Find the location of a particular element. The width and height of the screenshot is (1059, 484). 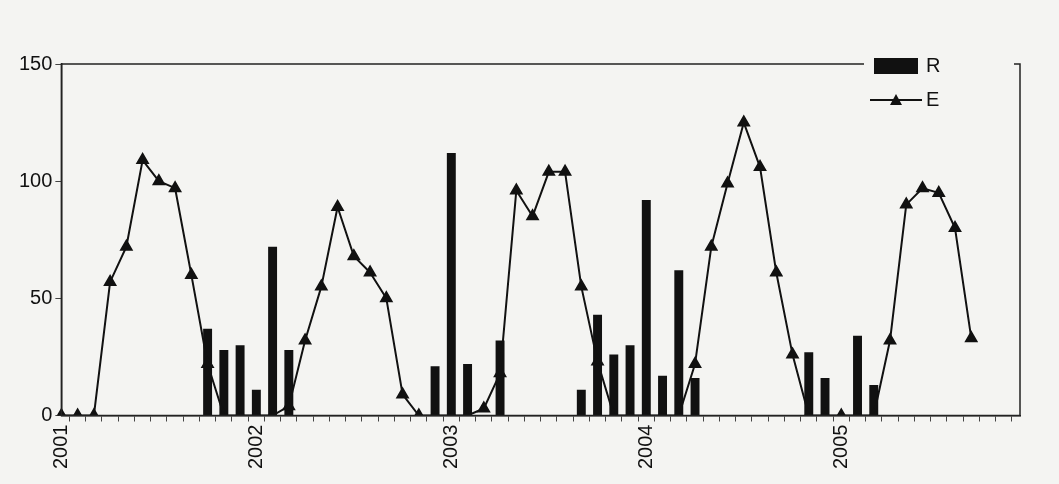

x-tick-label: 2002 is located at coordinates (254, 447).